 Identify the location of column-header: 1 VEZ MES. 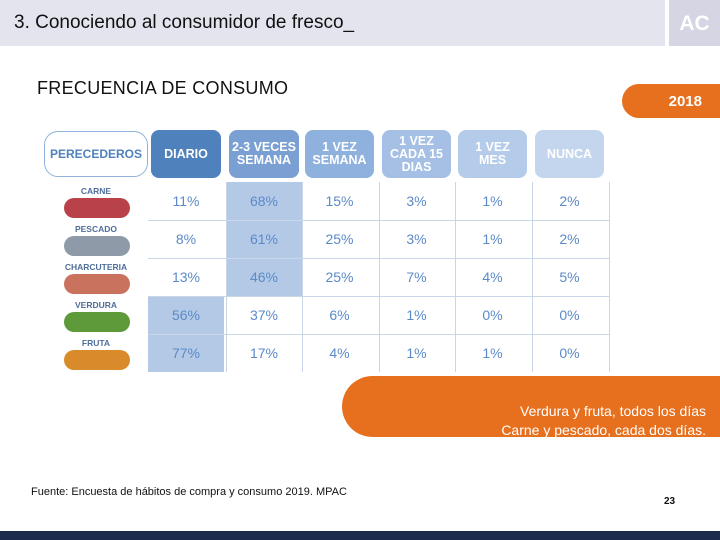
(492, 154).